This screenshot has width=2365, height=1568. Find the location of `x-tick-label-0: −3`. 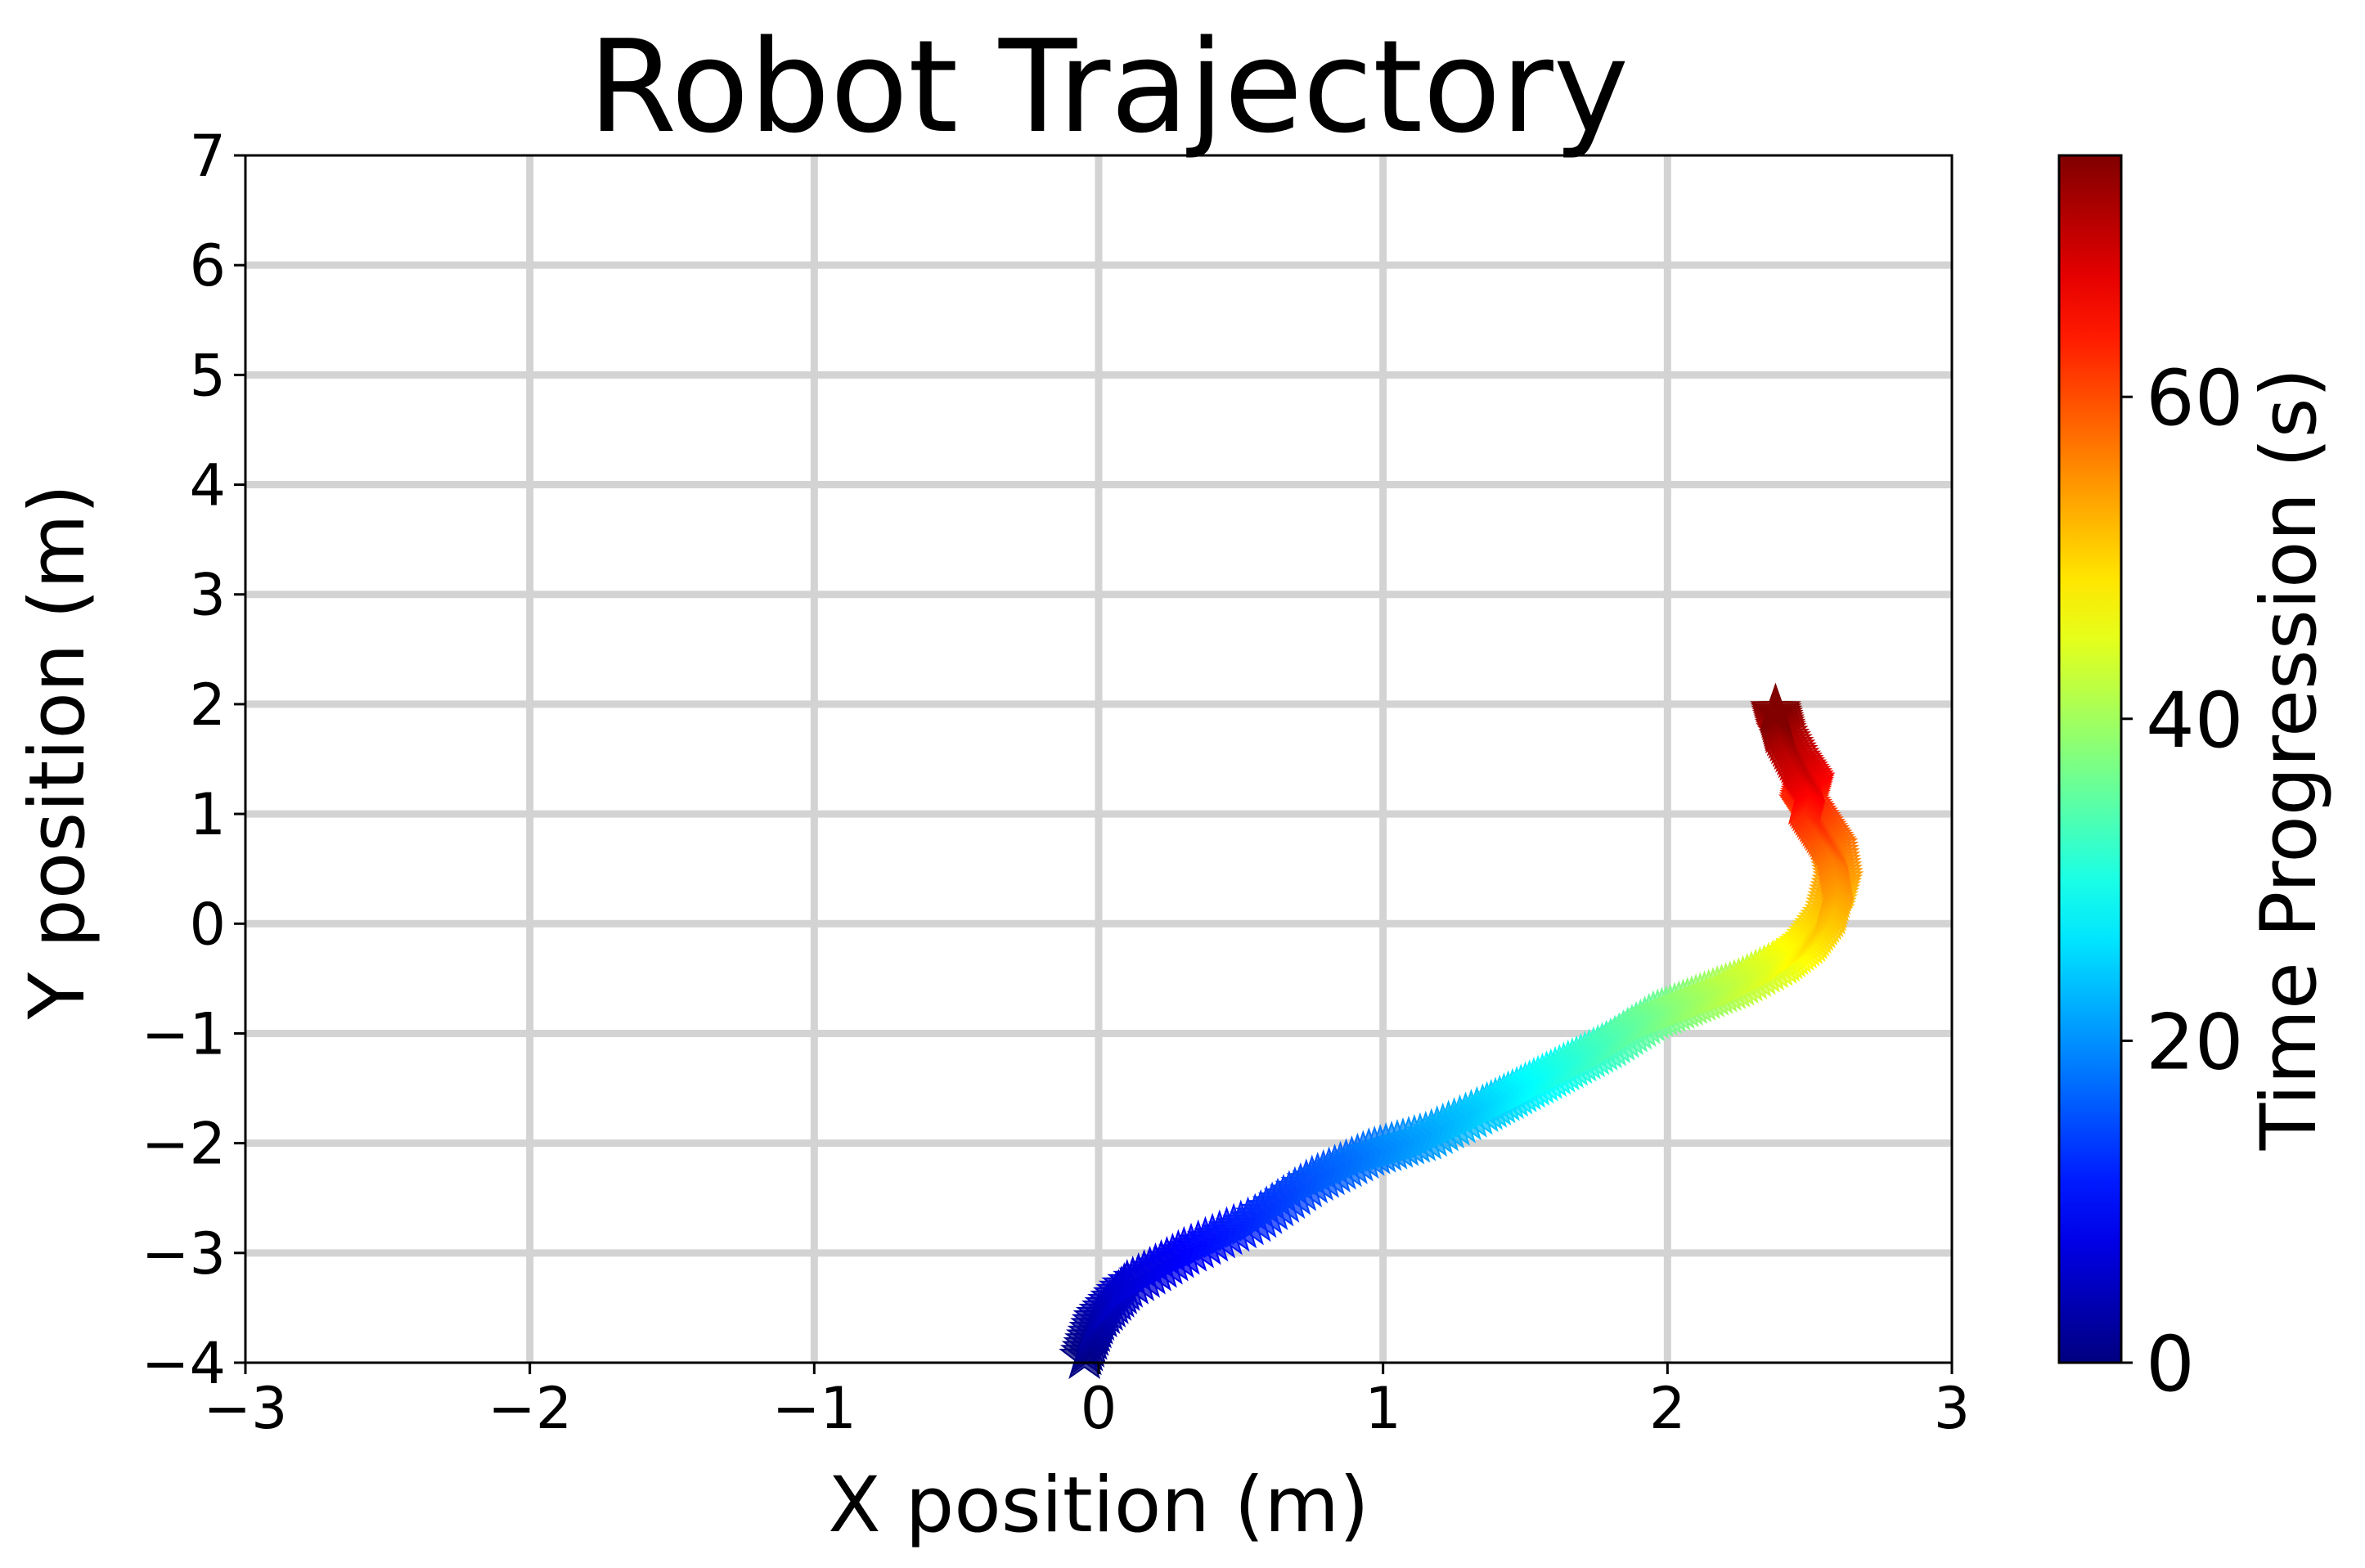

x-tick-label-0: −3 is located at coordinates (245, 1408).